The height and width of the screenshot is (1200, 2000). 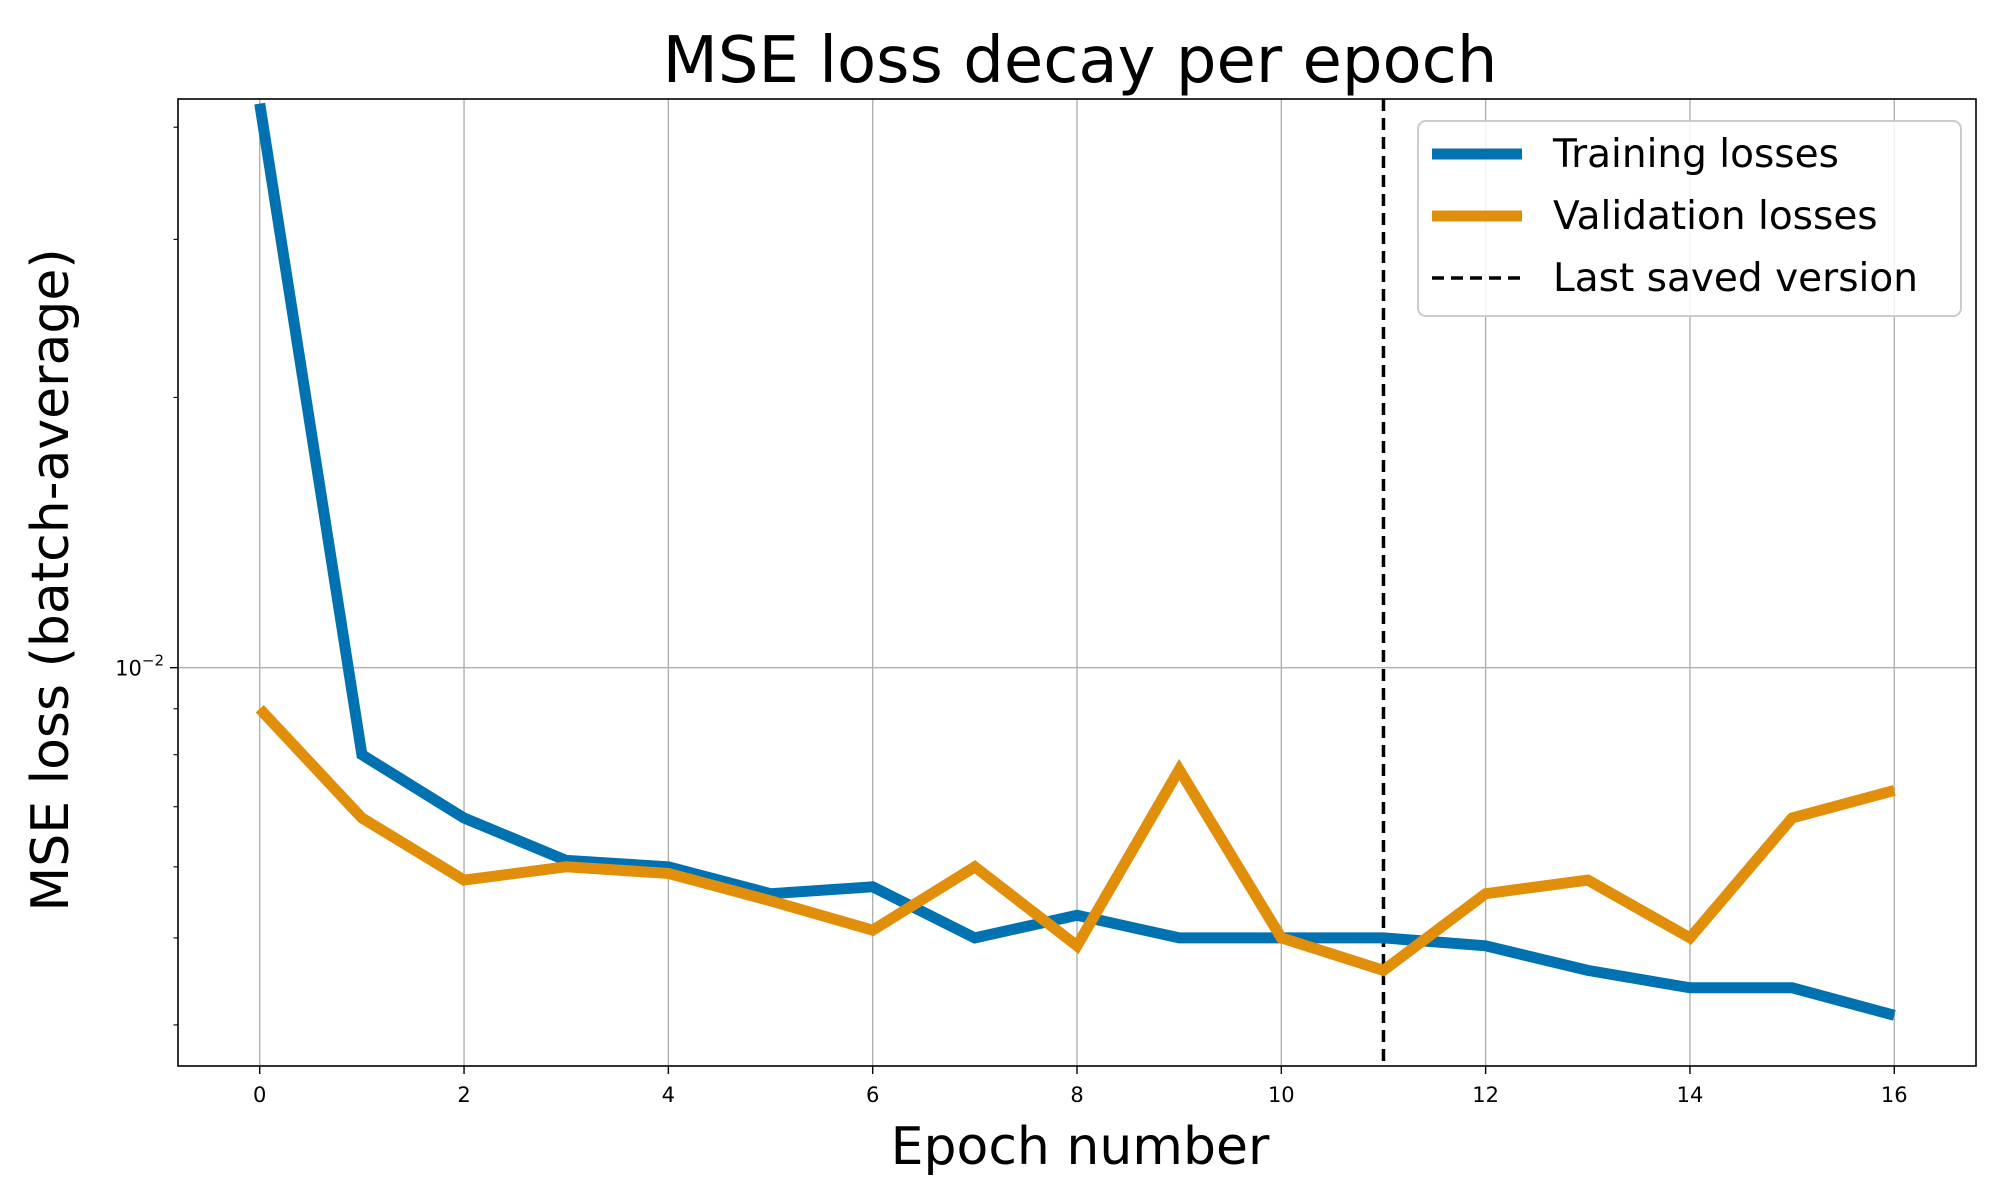 I want to click on legend-box, so click(x=1689, y=218).